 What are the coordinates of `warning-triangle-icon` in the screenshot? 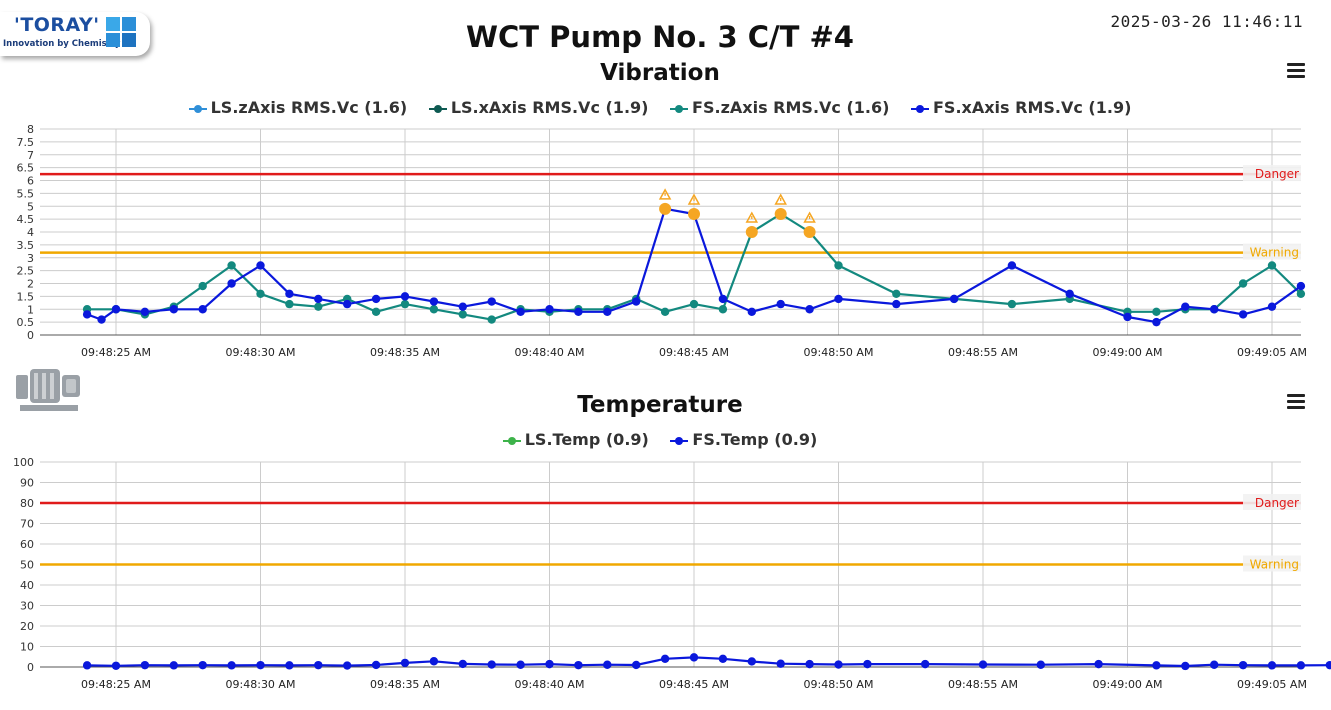 It's located at (665, 194).